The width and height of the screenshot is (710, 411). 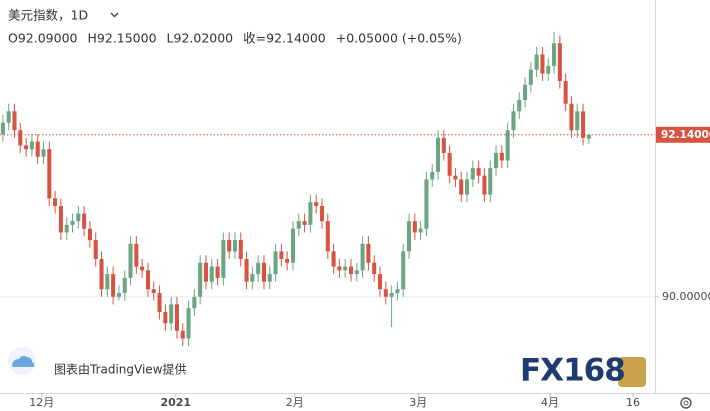 What do you see at coordinates (175, 402) in the screenshot?
I see `x-tick-label: 2021` at bounding box center [175, 402].